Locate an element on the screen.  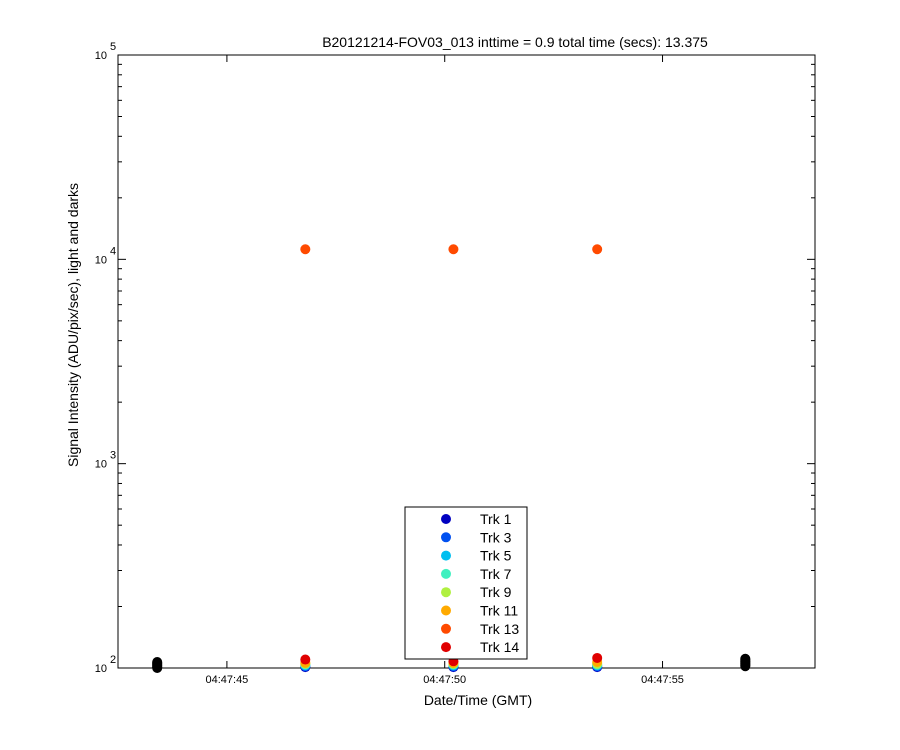
legend-label: Trk 7 is located at coordinates (496, 574).